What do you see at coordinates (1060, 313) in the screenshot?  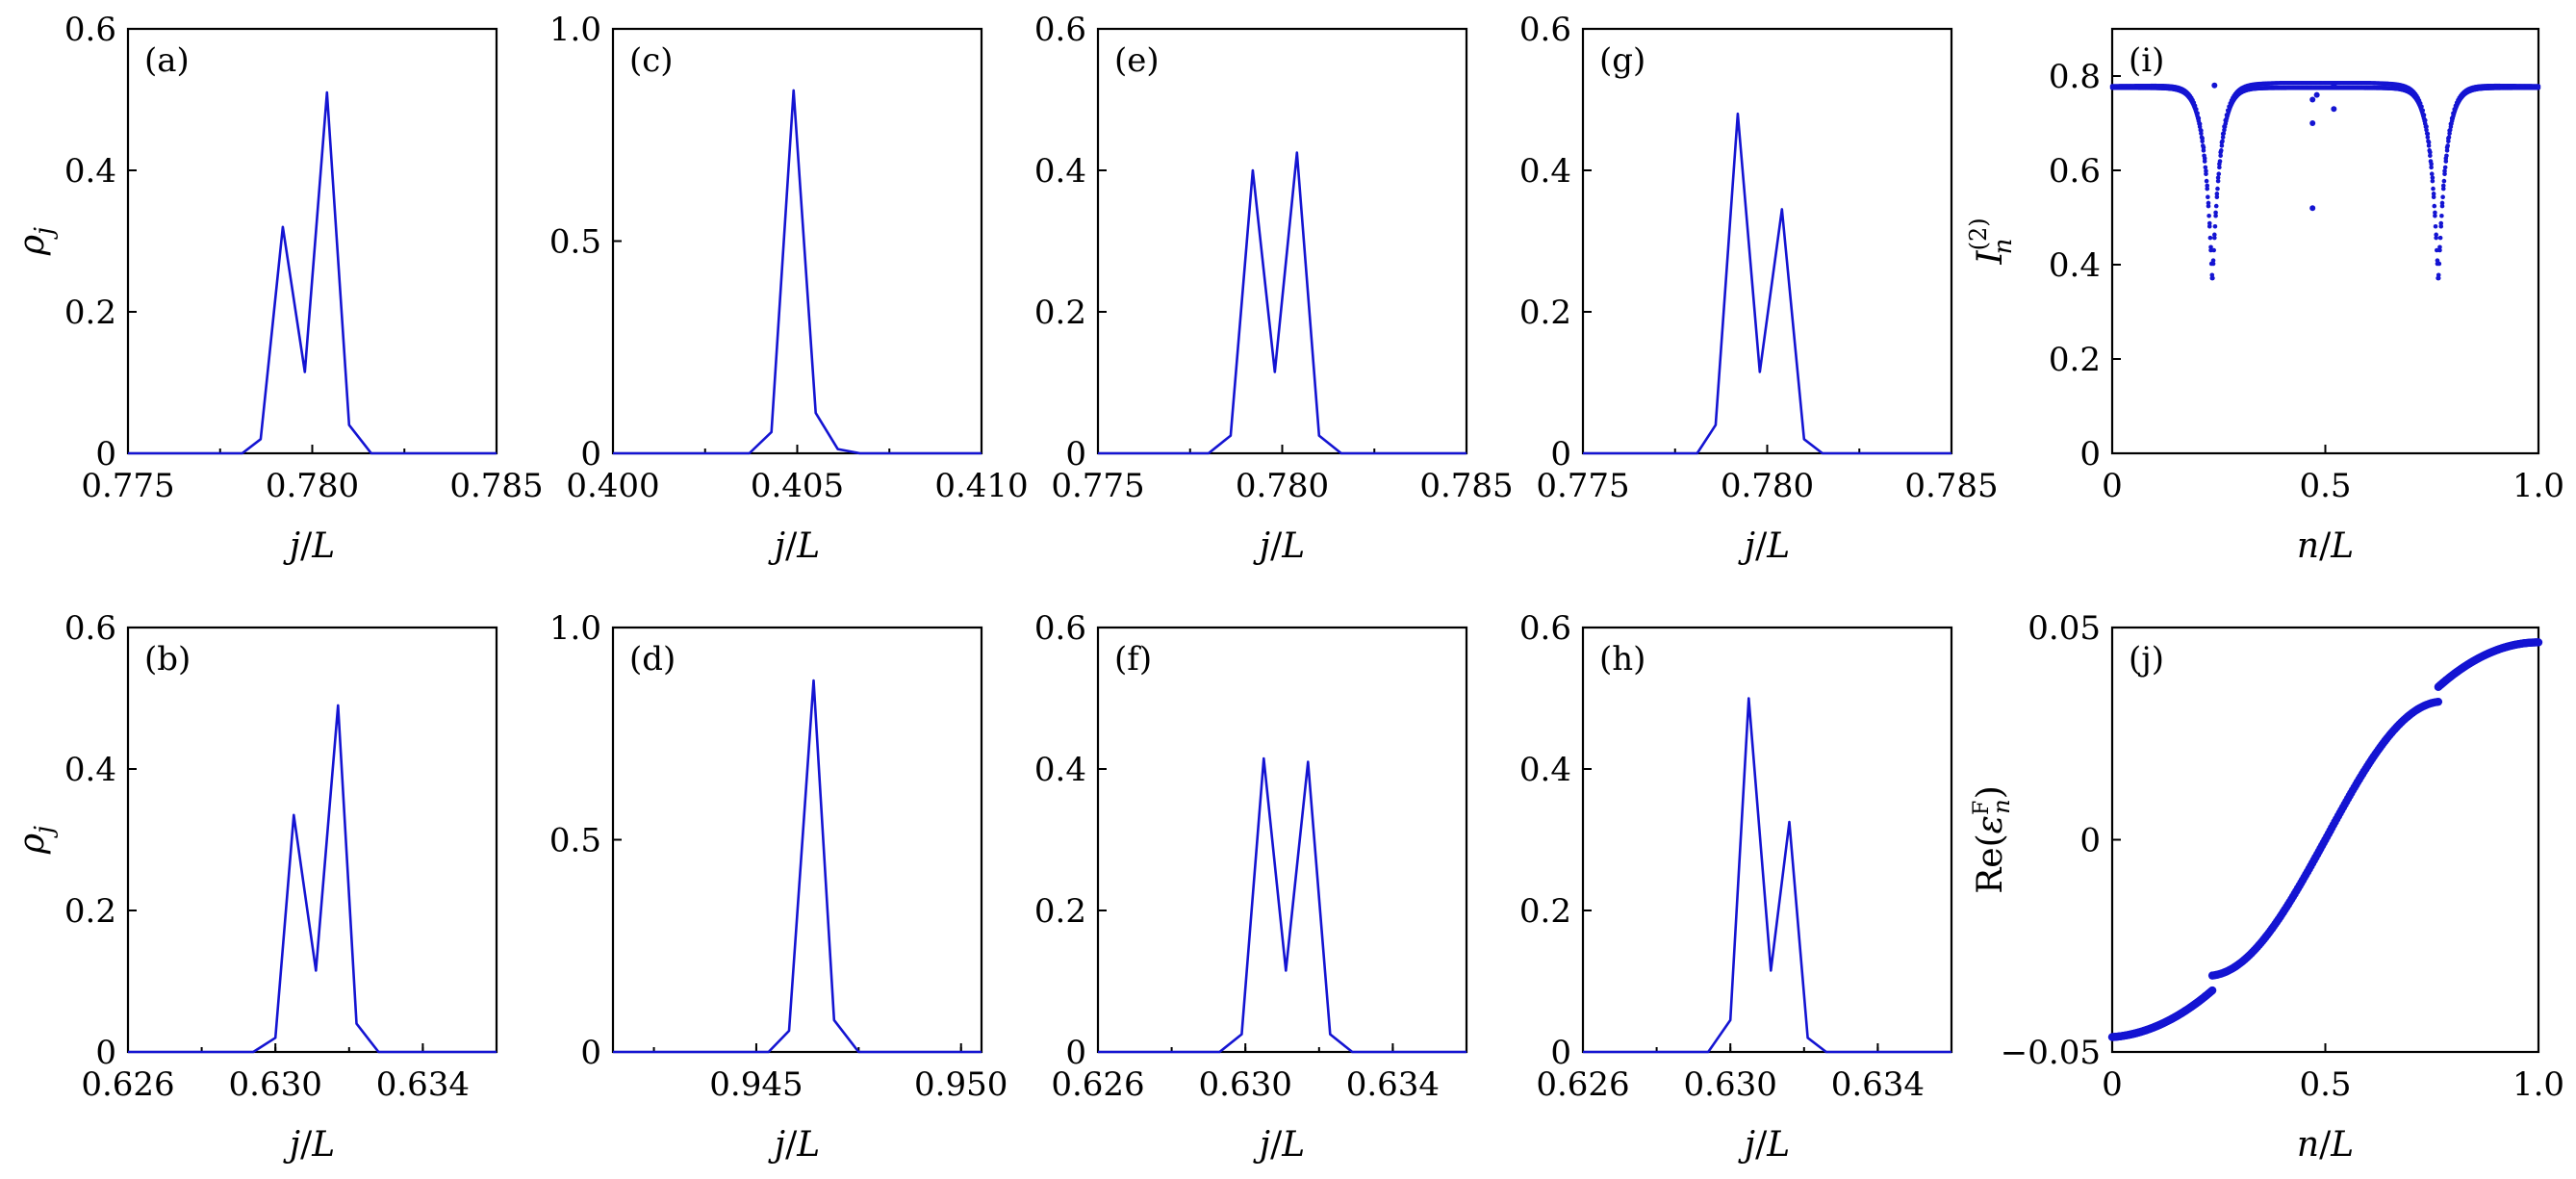 I see `y-tick-label: 0.2` at bounding box center [1060, 313].